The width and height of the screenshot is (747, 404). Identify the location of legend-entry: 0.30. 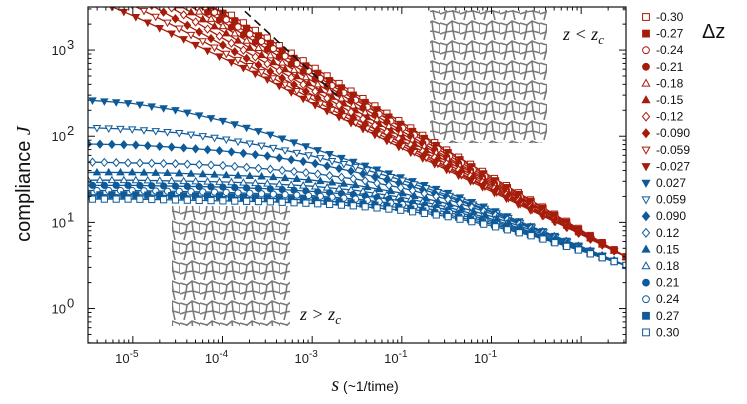
(661, 332).